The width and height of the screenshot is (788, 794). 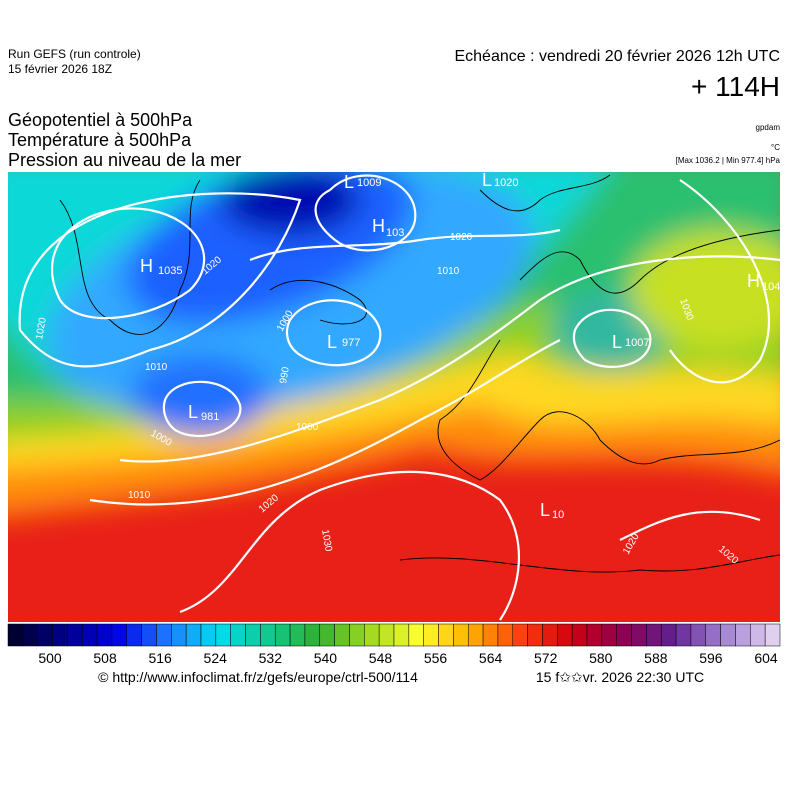 What do you see at coordinates (506, 183) in the screenshot?
I see `center-value: 1020` at bounding box center [506, 183].